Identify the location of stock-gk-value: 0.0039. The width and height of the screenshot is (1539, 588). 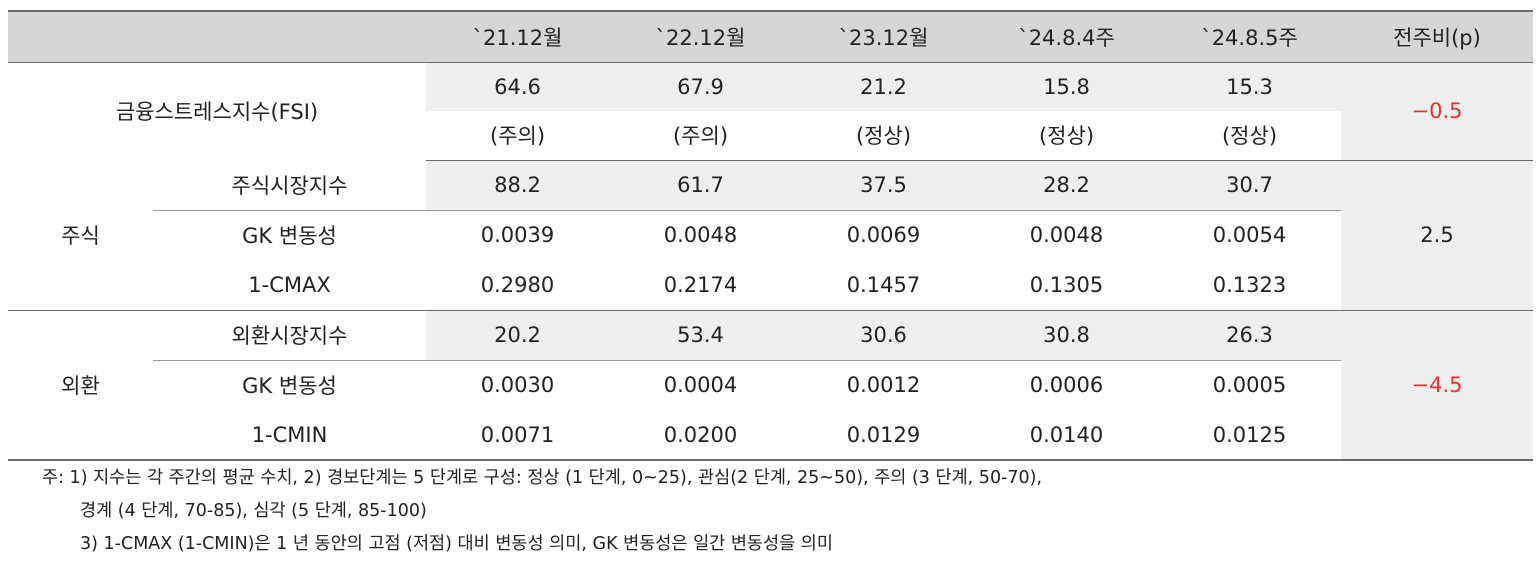
(517, 234).